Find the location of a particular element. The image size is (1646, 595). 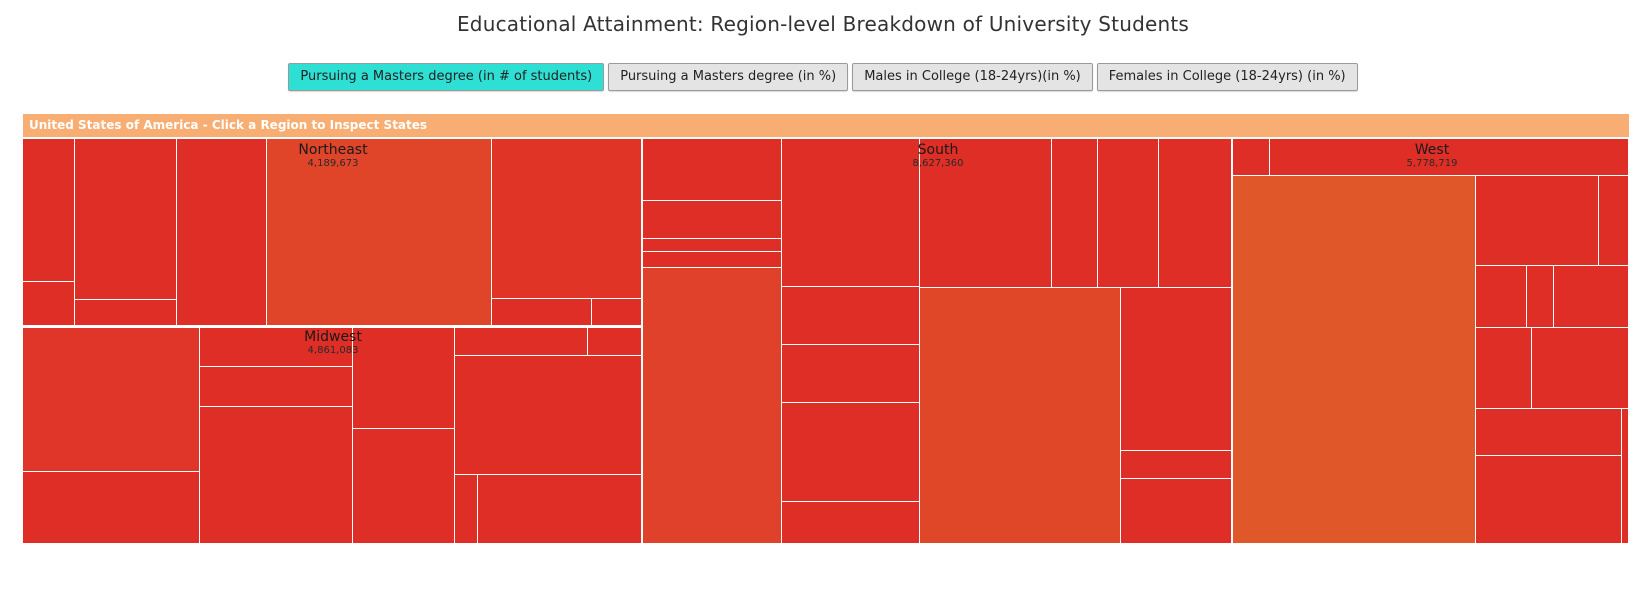

region-label-west: West 5,778,719 is located at coordinates (1432, 156).